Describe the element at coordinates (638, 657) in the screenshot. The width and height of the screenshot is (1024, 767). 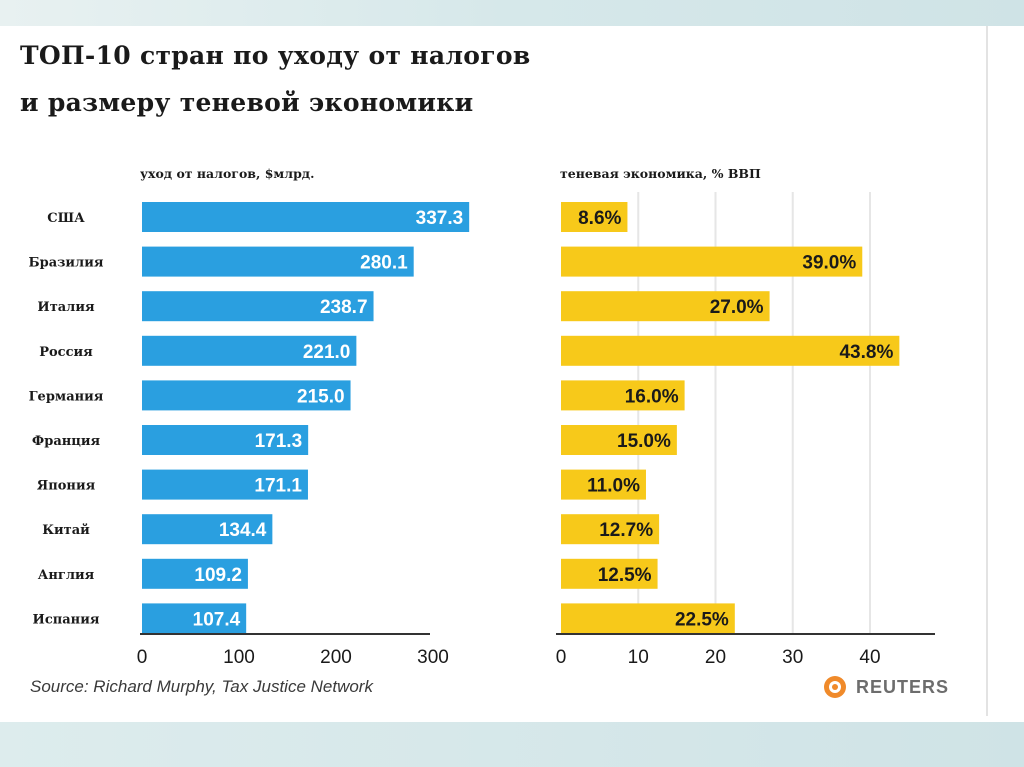
I see `shadow-tick-label: 10` at that location.